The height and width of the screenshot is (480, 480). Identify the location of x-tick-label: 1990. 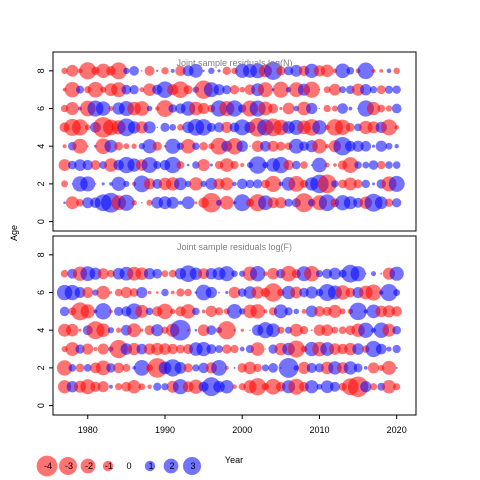
(165, 430).